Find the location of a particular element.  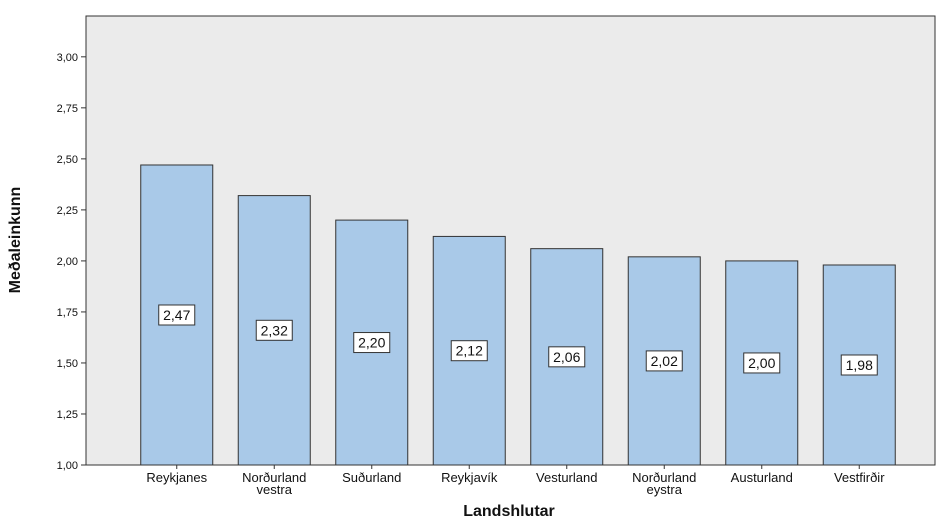

data-label: 2,12 is located at coordinates (469, 351).